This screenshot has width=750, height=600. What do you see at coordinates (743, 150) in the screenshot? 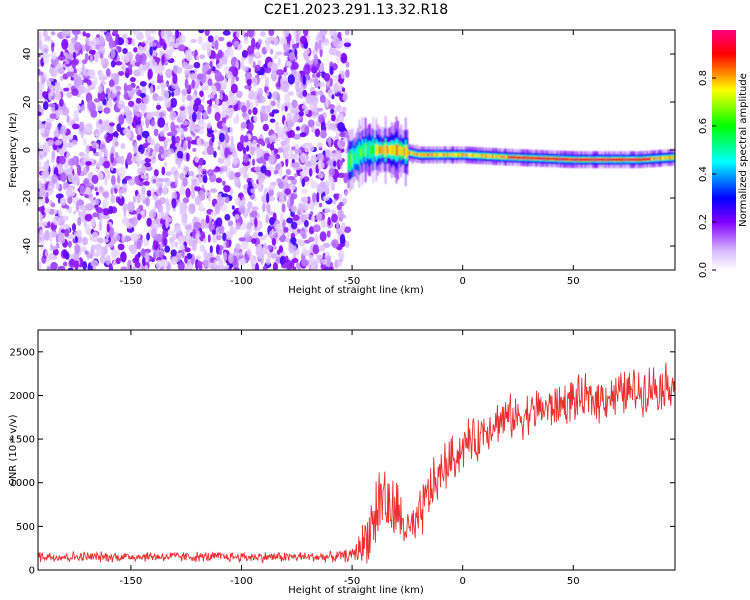
I see `colorbar-label: Normalized spectral amplitude` at bounding box center [743, 150].